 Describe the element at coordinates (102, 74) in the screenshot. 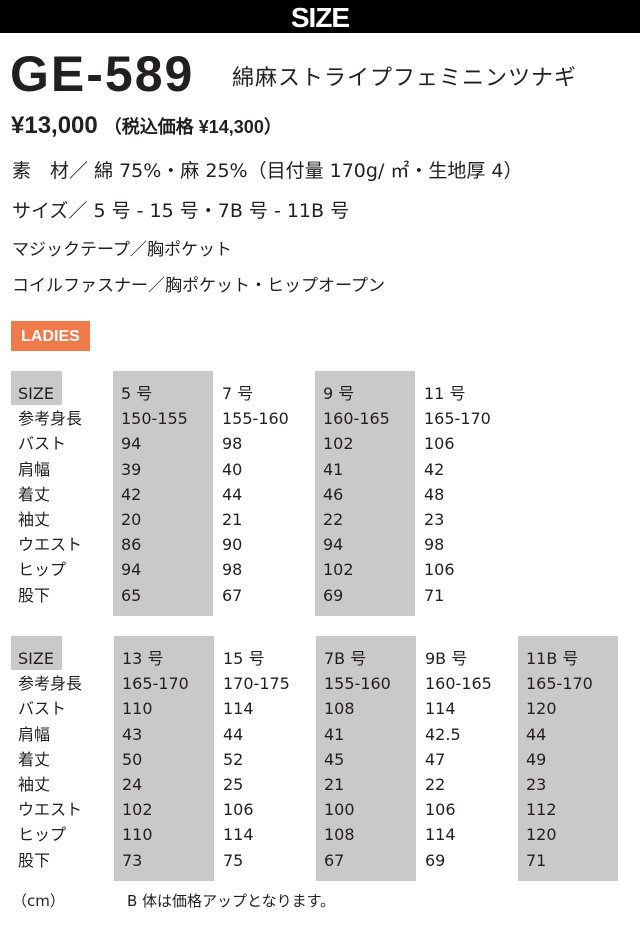

I see `product-code: GE-589` at that location.